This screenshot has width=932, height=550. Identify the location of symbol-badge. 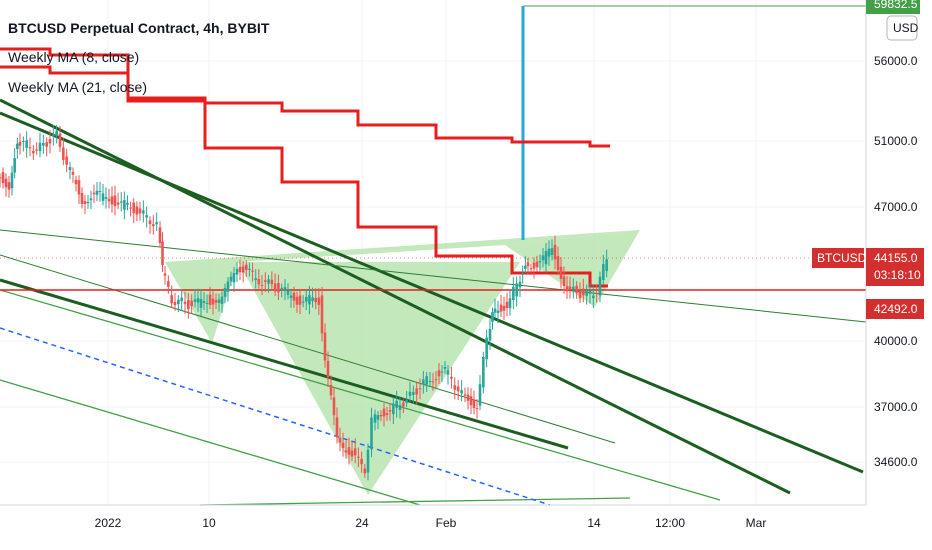
(838, 258).